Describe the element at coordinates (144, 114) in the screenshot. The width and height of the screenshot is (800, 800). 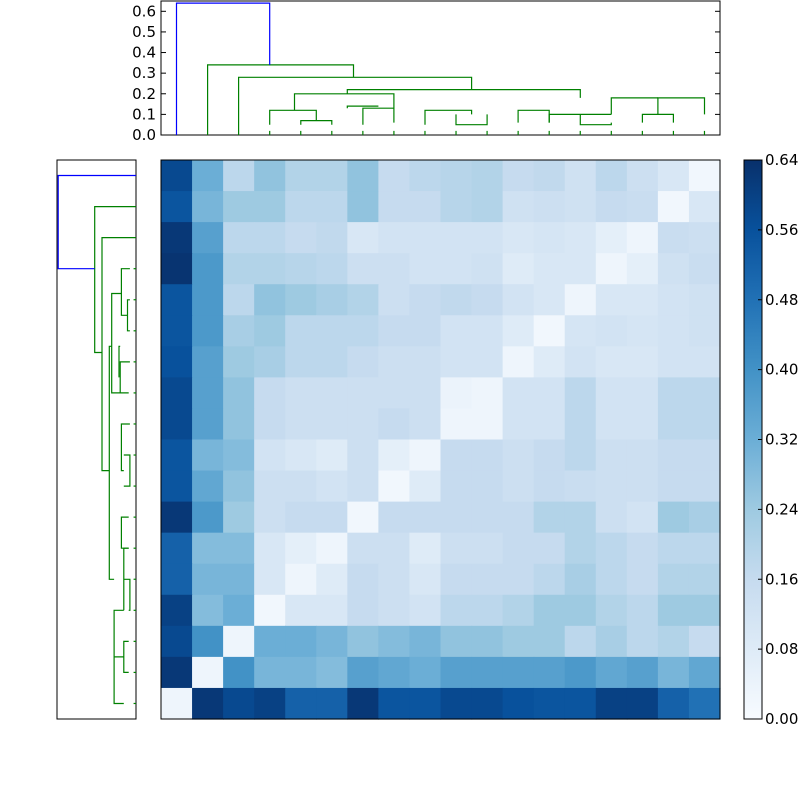
I see `y-tick-label: 0.1` at that location.